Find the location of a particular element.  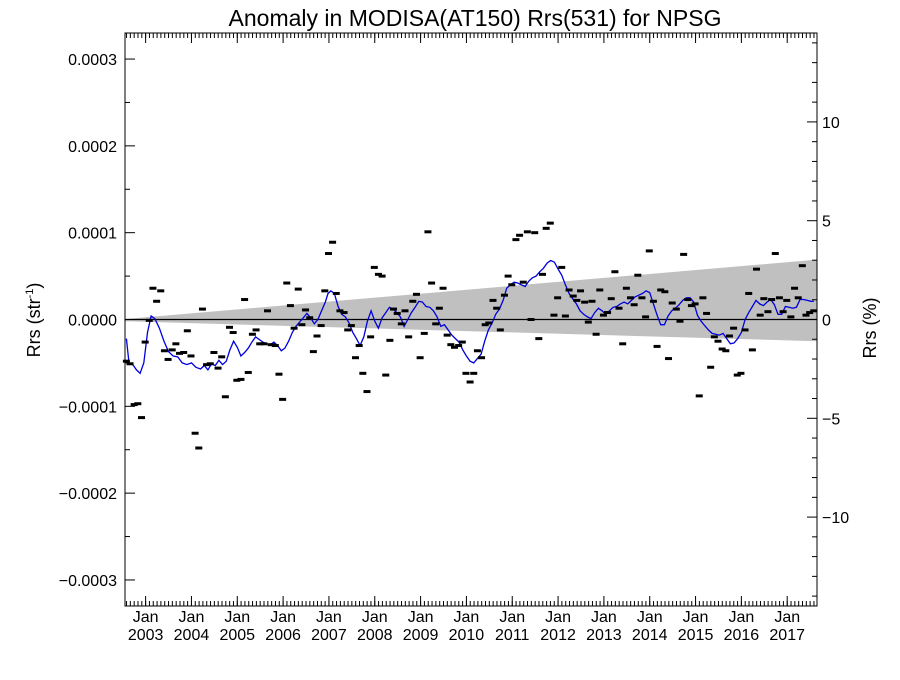

x-tick-label-year: 2003 is located at coordinates (146, 635).